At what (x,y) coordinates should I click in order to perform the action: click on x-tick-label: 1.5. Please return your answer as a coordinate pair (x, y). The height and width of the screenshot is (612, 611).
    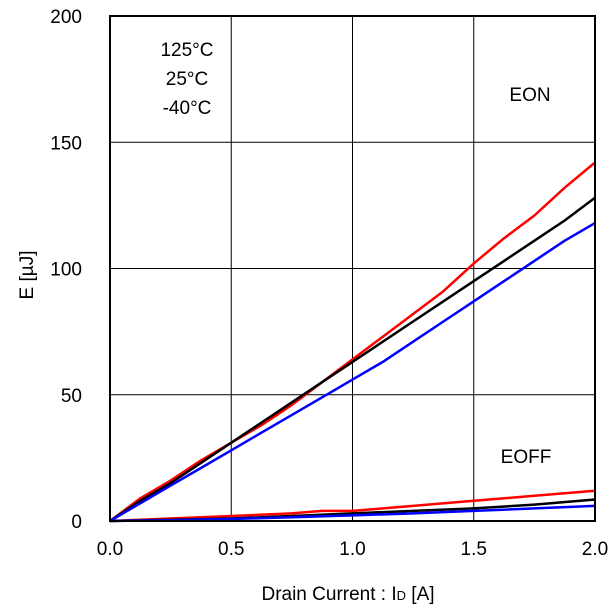
    Looking at the image, I should click on (474, 549).